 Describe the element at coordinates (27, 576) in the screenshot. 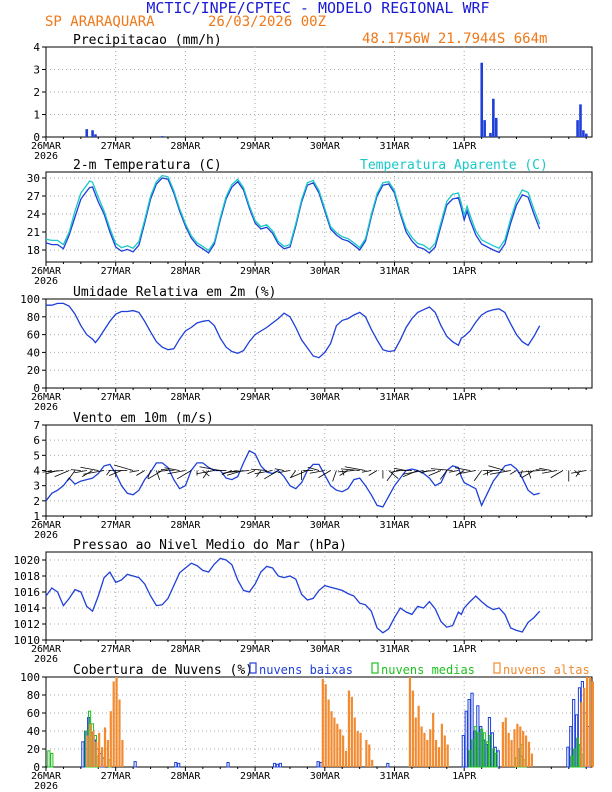

I see `pressure-ytick-label: 1018` at that location.